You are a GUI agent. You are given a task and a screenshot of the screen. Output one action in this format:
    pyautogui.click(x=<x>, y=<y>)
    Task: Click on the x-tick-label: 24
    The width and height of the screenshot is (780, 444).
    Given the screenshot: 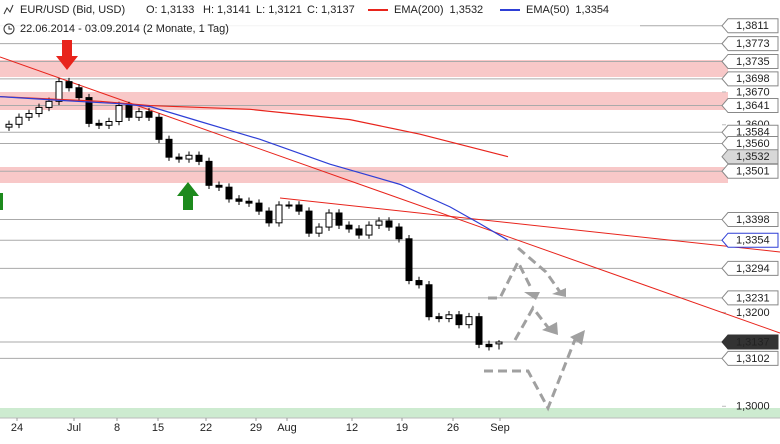 What is the action you would take?
    pyautogui.click(x=17, y=428)
    